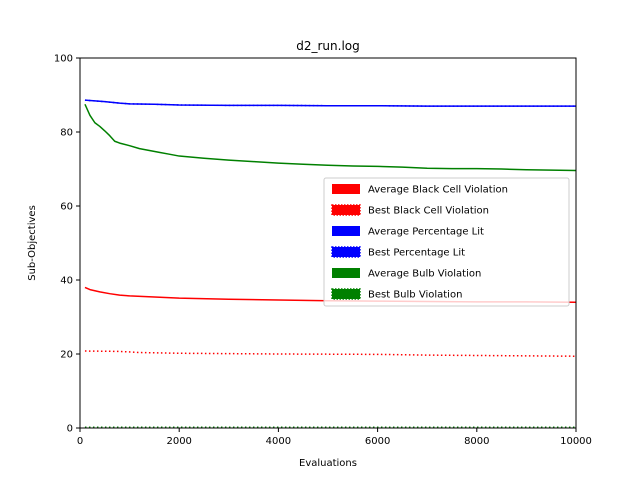 Image resolution: width=640 pixels, height=480 pixels. Describe the element at coordinates (346, 252) in the screenshot. I see `legend-swatch-best-percentage-lit` at that location.